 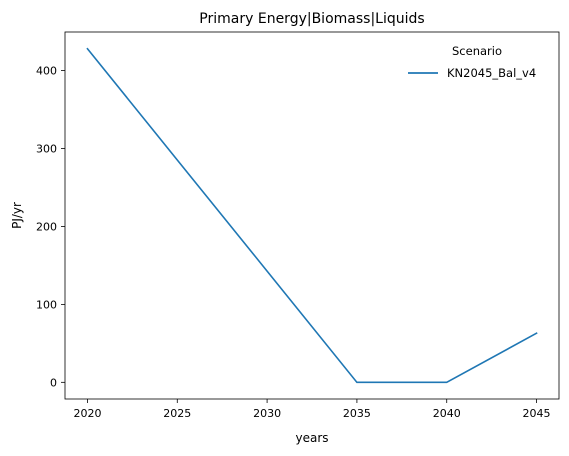 What do you see at coordinates (53, 382) in the screenshot?
I see `y-tick-label: 0` at bounding box center [53, 382].